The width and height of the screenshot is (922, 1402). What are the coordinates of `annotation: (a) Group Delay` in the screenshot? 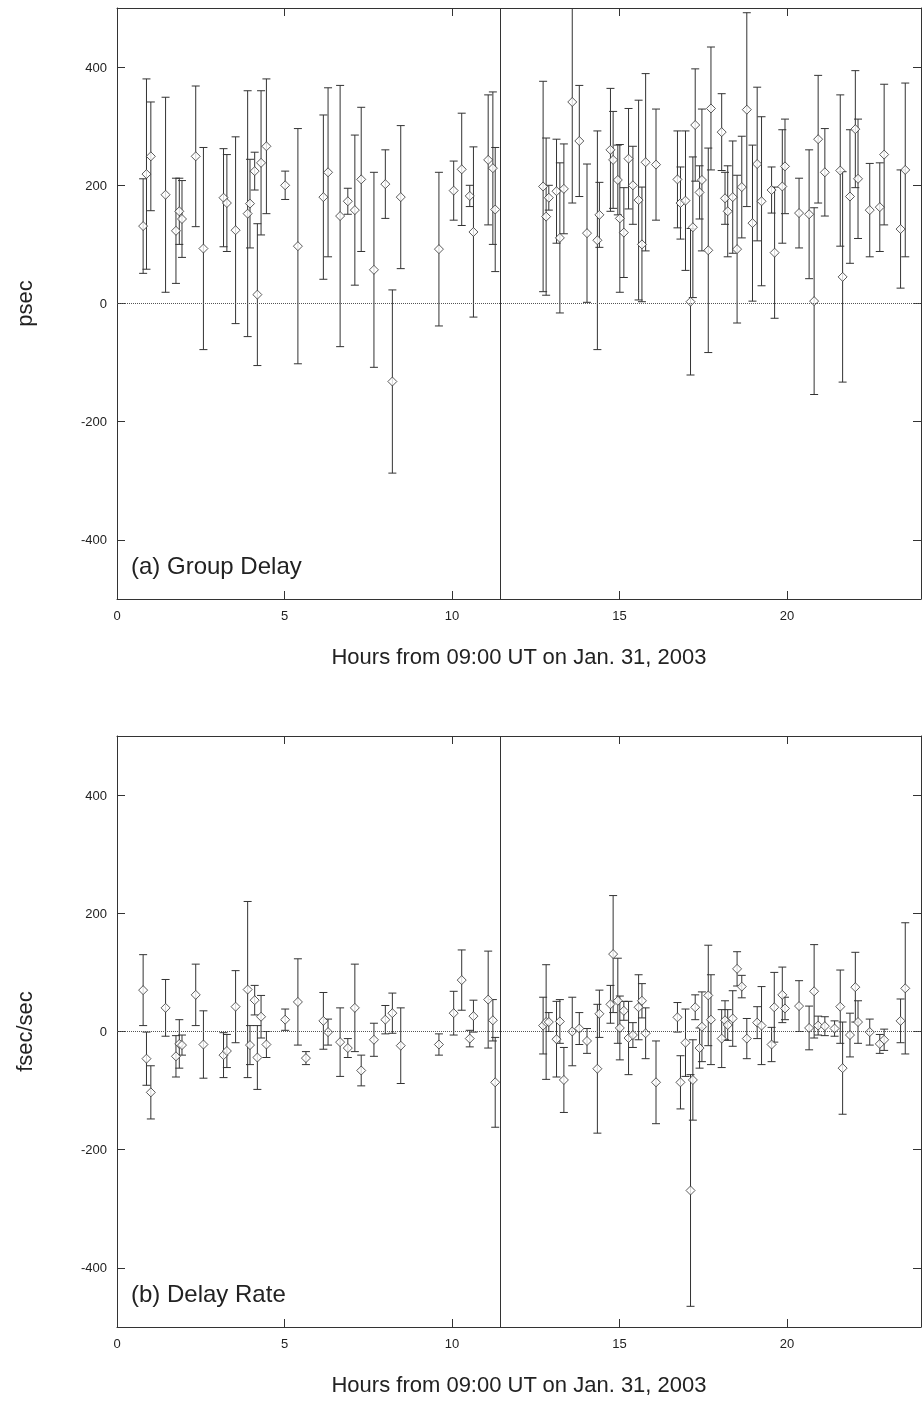 It's located at (216, 565).